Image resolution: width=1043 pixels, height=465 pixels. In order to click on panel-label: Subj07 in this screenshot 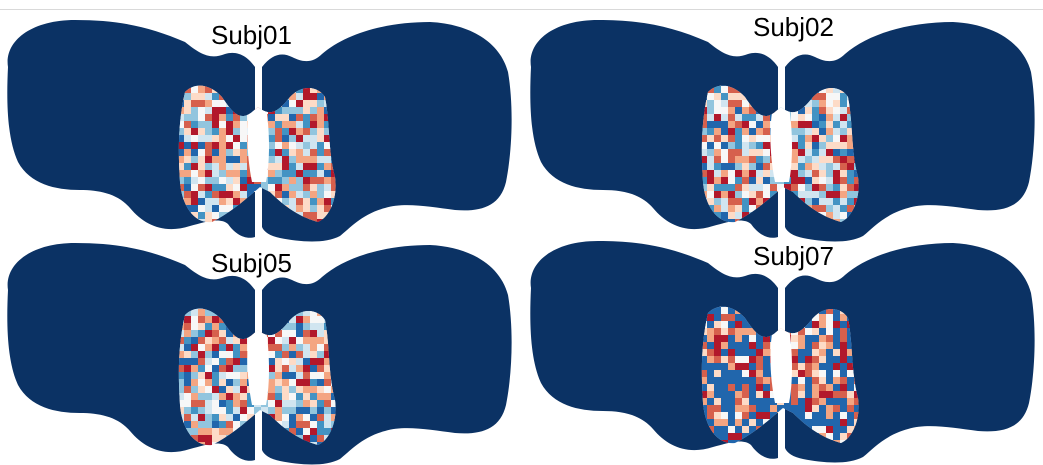, I will do `click(793, 256)`.